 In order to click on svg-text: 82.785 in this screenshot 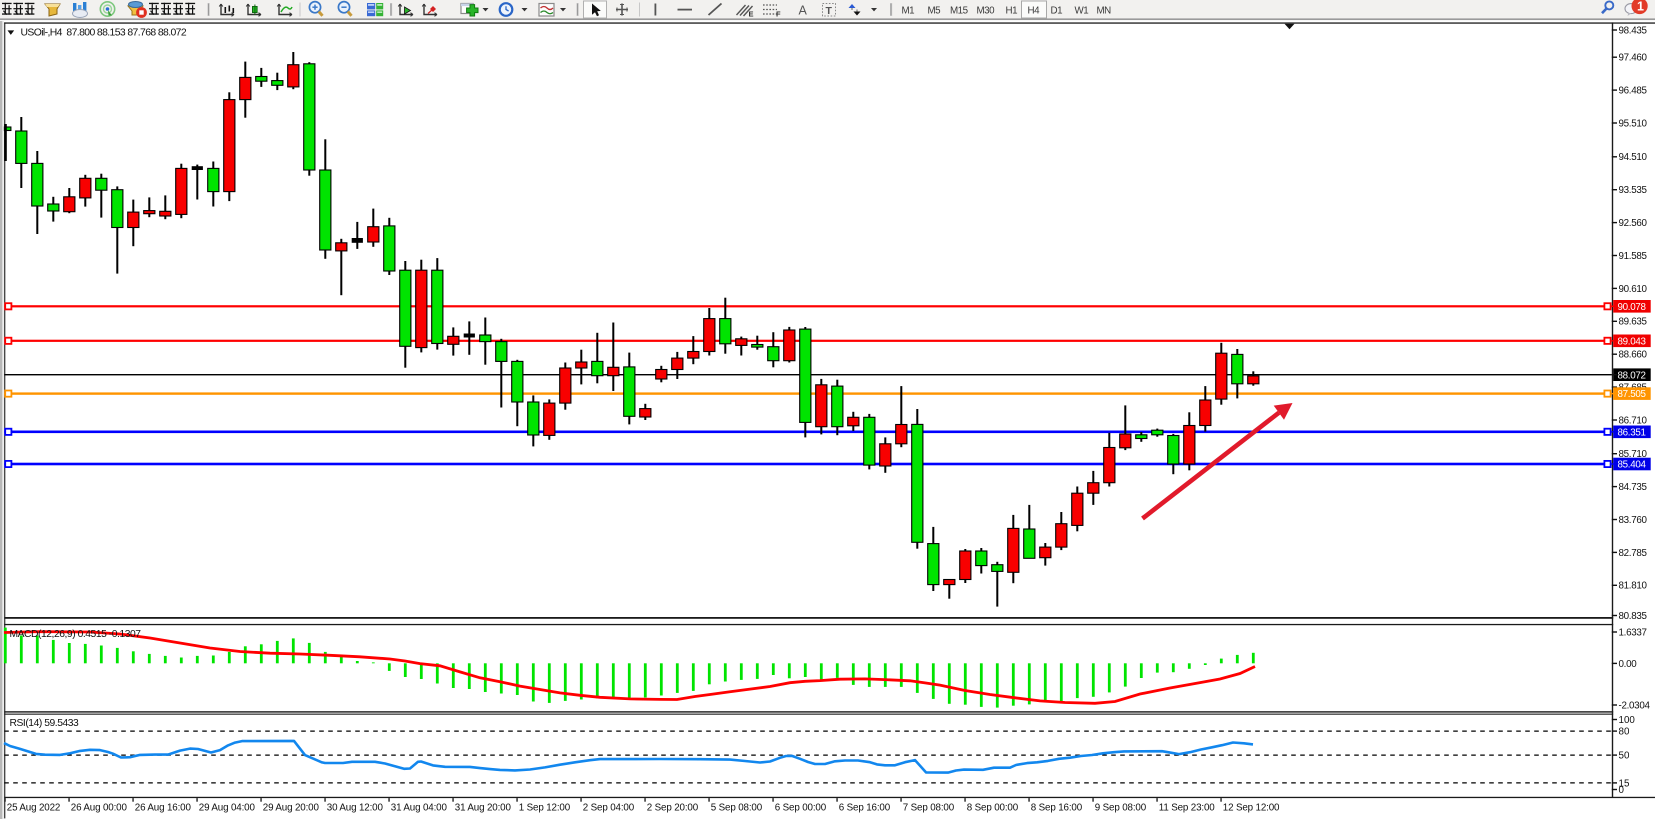, I will do `click(1633, 553)`.